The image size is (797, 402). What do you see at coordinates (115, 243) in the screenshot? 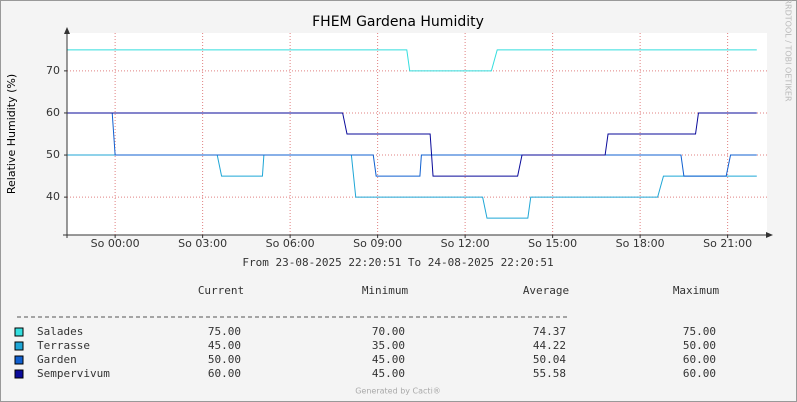
I see `x-tick-label: So 00:00` at bounding box center [115, 243].